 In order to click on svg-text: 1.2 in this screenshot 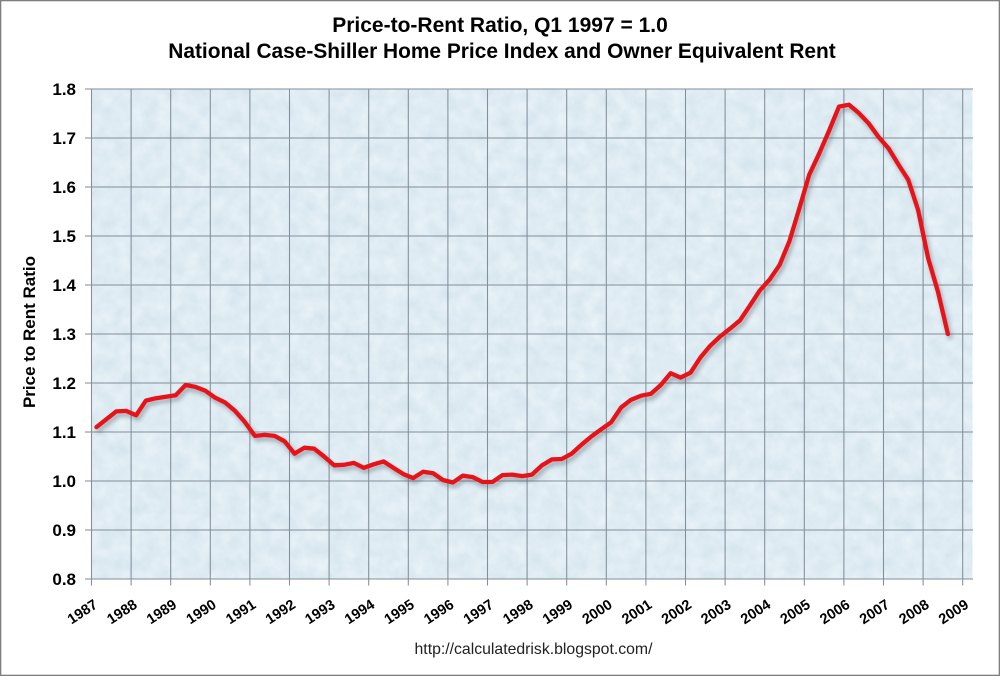, I will do `click(64, 383)`.